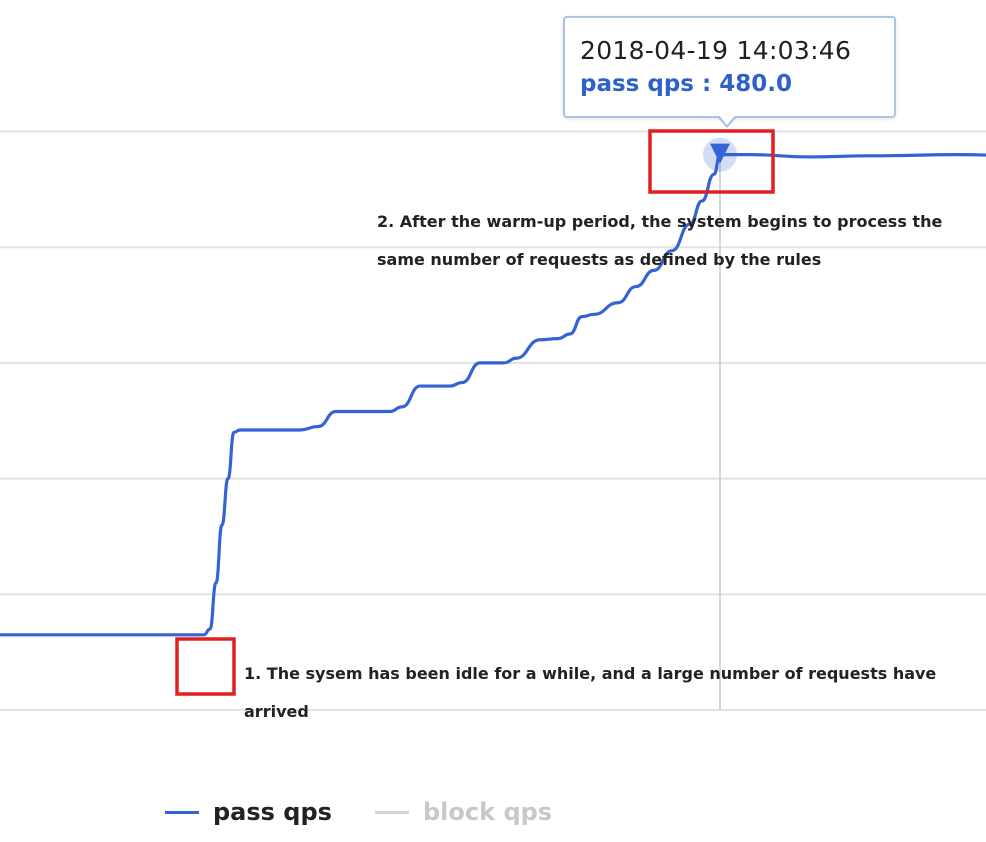 The width and height of the screenshot is (986, 842). I want to click on data-tooltip: 2018-04-19 14:03:46 pass qps : 480.0, so click(729, 67).